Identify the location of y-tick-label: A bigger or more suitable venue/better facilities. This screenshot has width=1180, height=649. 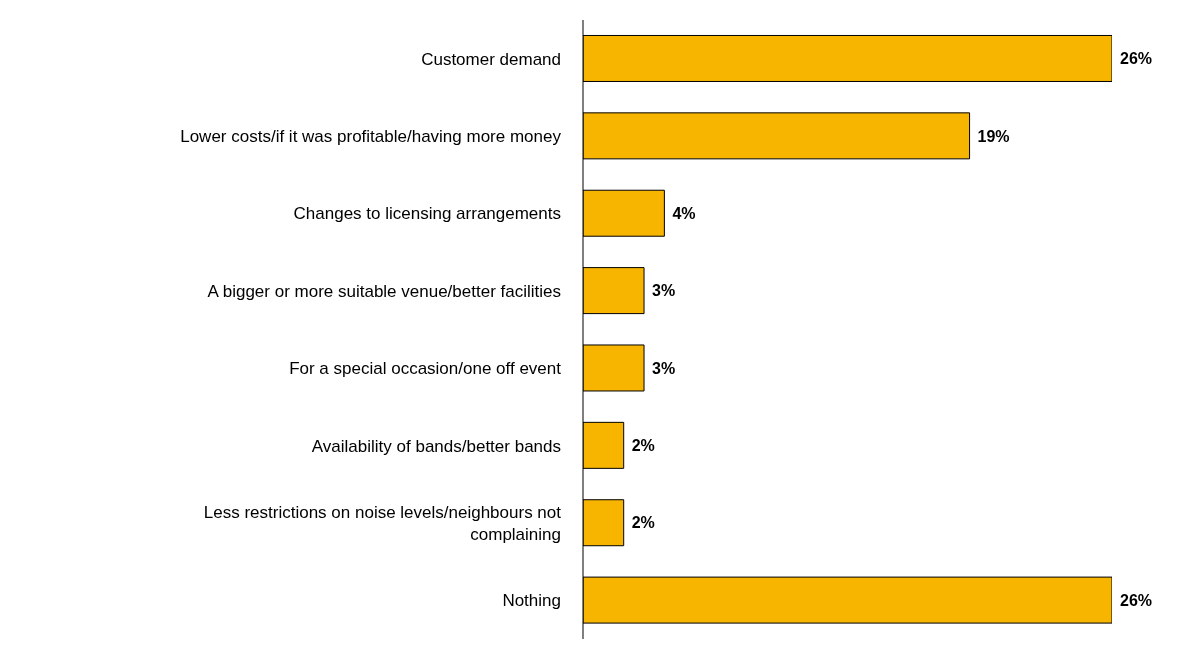
(384, 291).